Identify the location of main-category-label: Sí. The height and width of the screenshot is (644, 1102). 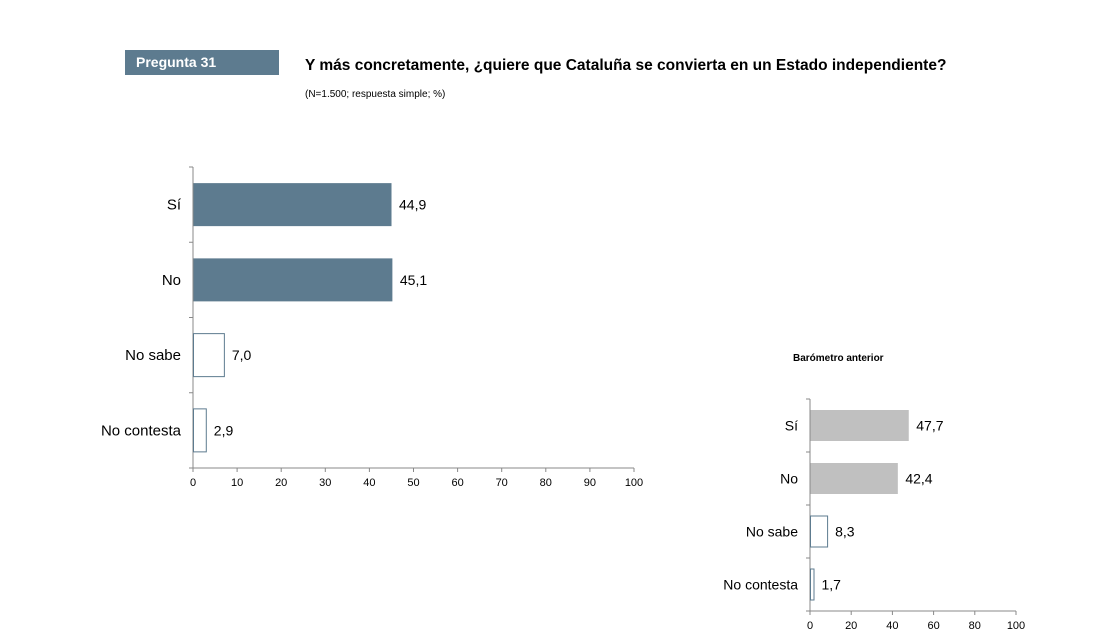
(174, 205).